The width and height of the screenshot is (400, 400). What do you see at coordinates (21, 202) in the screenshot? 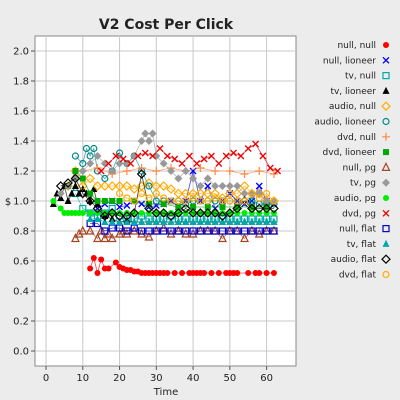
I see `y-tick-label: 1.0` at bounding box center [21, 202].